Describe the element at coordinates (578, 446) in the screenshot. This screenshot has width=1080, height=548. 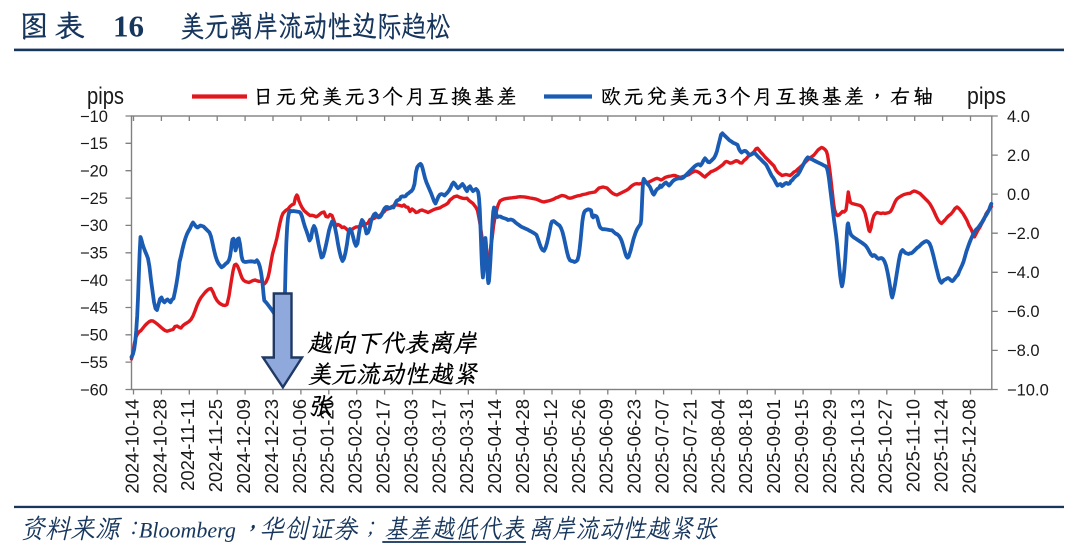
I see `svg-text: 2025-05-26` at that location.